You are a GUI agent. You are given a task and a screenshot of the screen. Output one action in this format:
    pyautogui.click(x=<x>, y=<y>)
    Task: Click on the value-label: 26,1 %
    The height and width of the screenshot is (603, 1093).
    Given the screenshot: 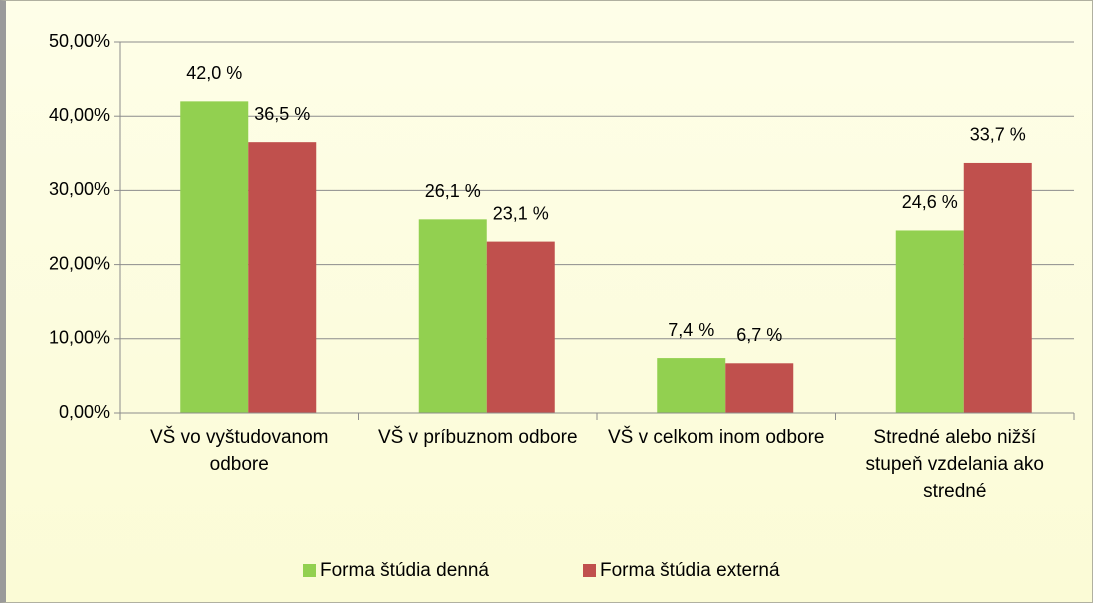 What is the action you would take?
    pyautogui.click(x=453, y=191)
    